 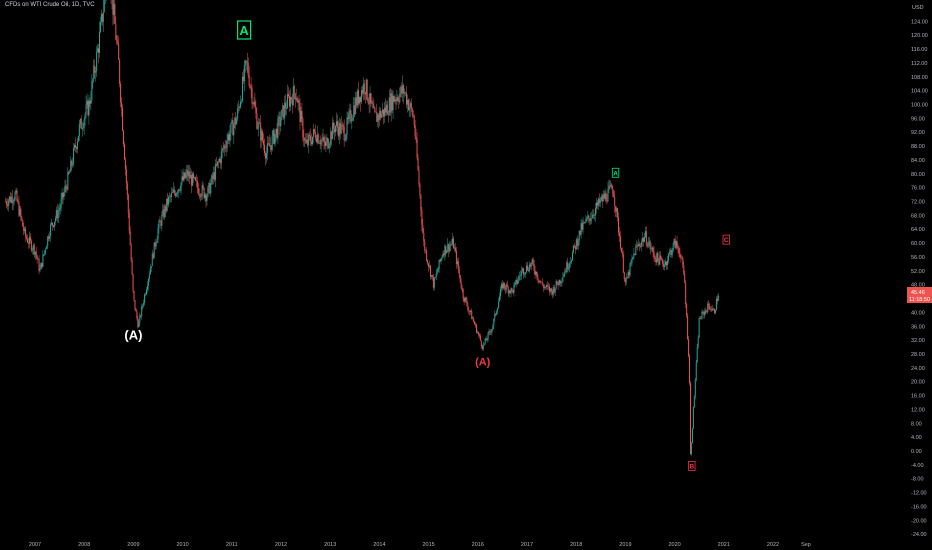 I want to click on time-tick-label: 2016, so click(x=478, y=545).